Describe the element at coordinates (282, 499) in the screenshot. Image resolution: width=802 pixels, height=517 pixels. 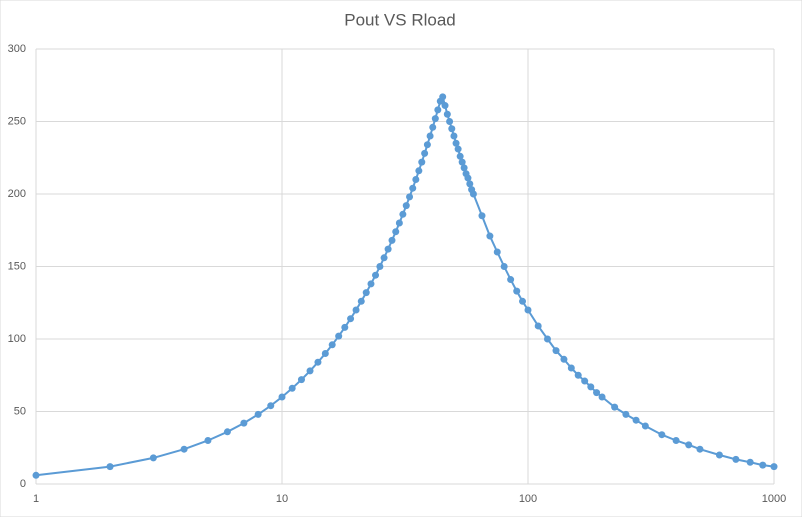
I see `x-tick-label: 10` at that location.